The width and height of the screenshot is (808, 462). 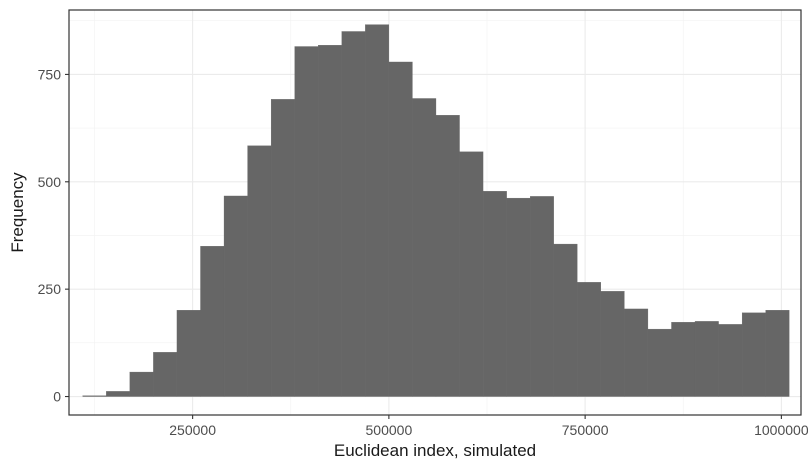 What do you see at coordinates (50, 289) in the screenshot?
I see `y-tick-label: 250` at bounding box center [50, 289].